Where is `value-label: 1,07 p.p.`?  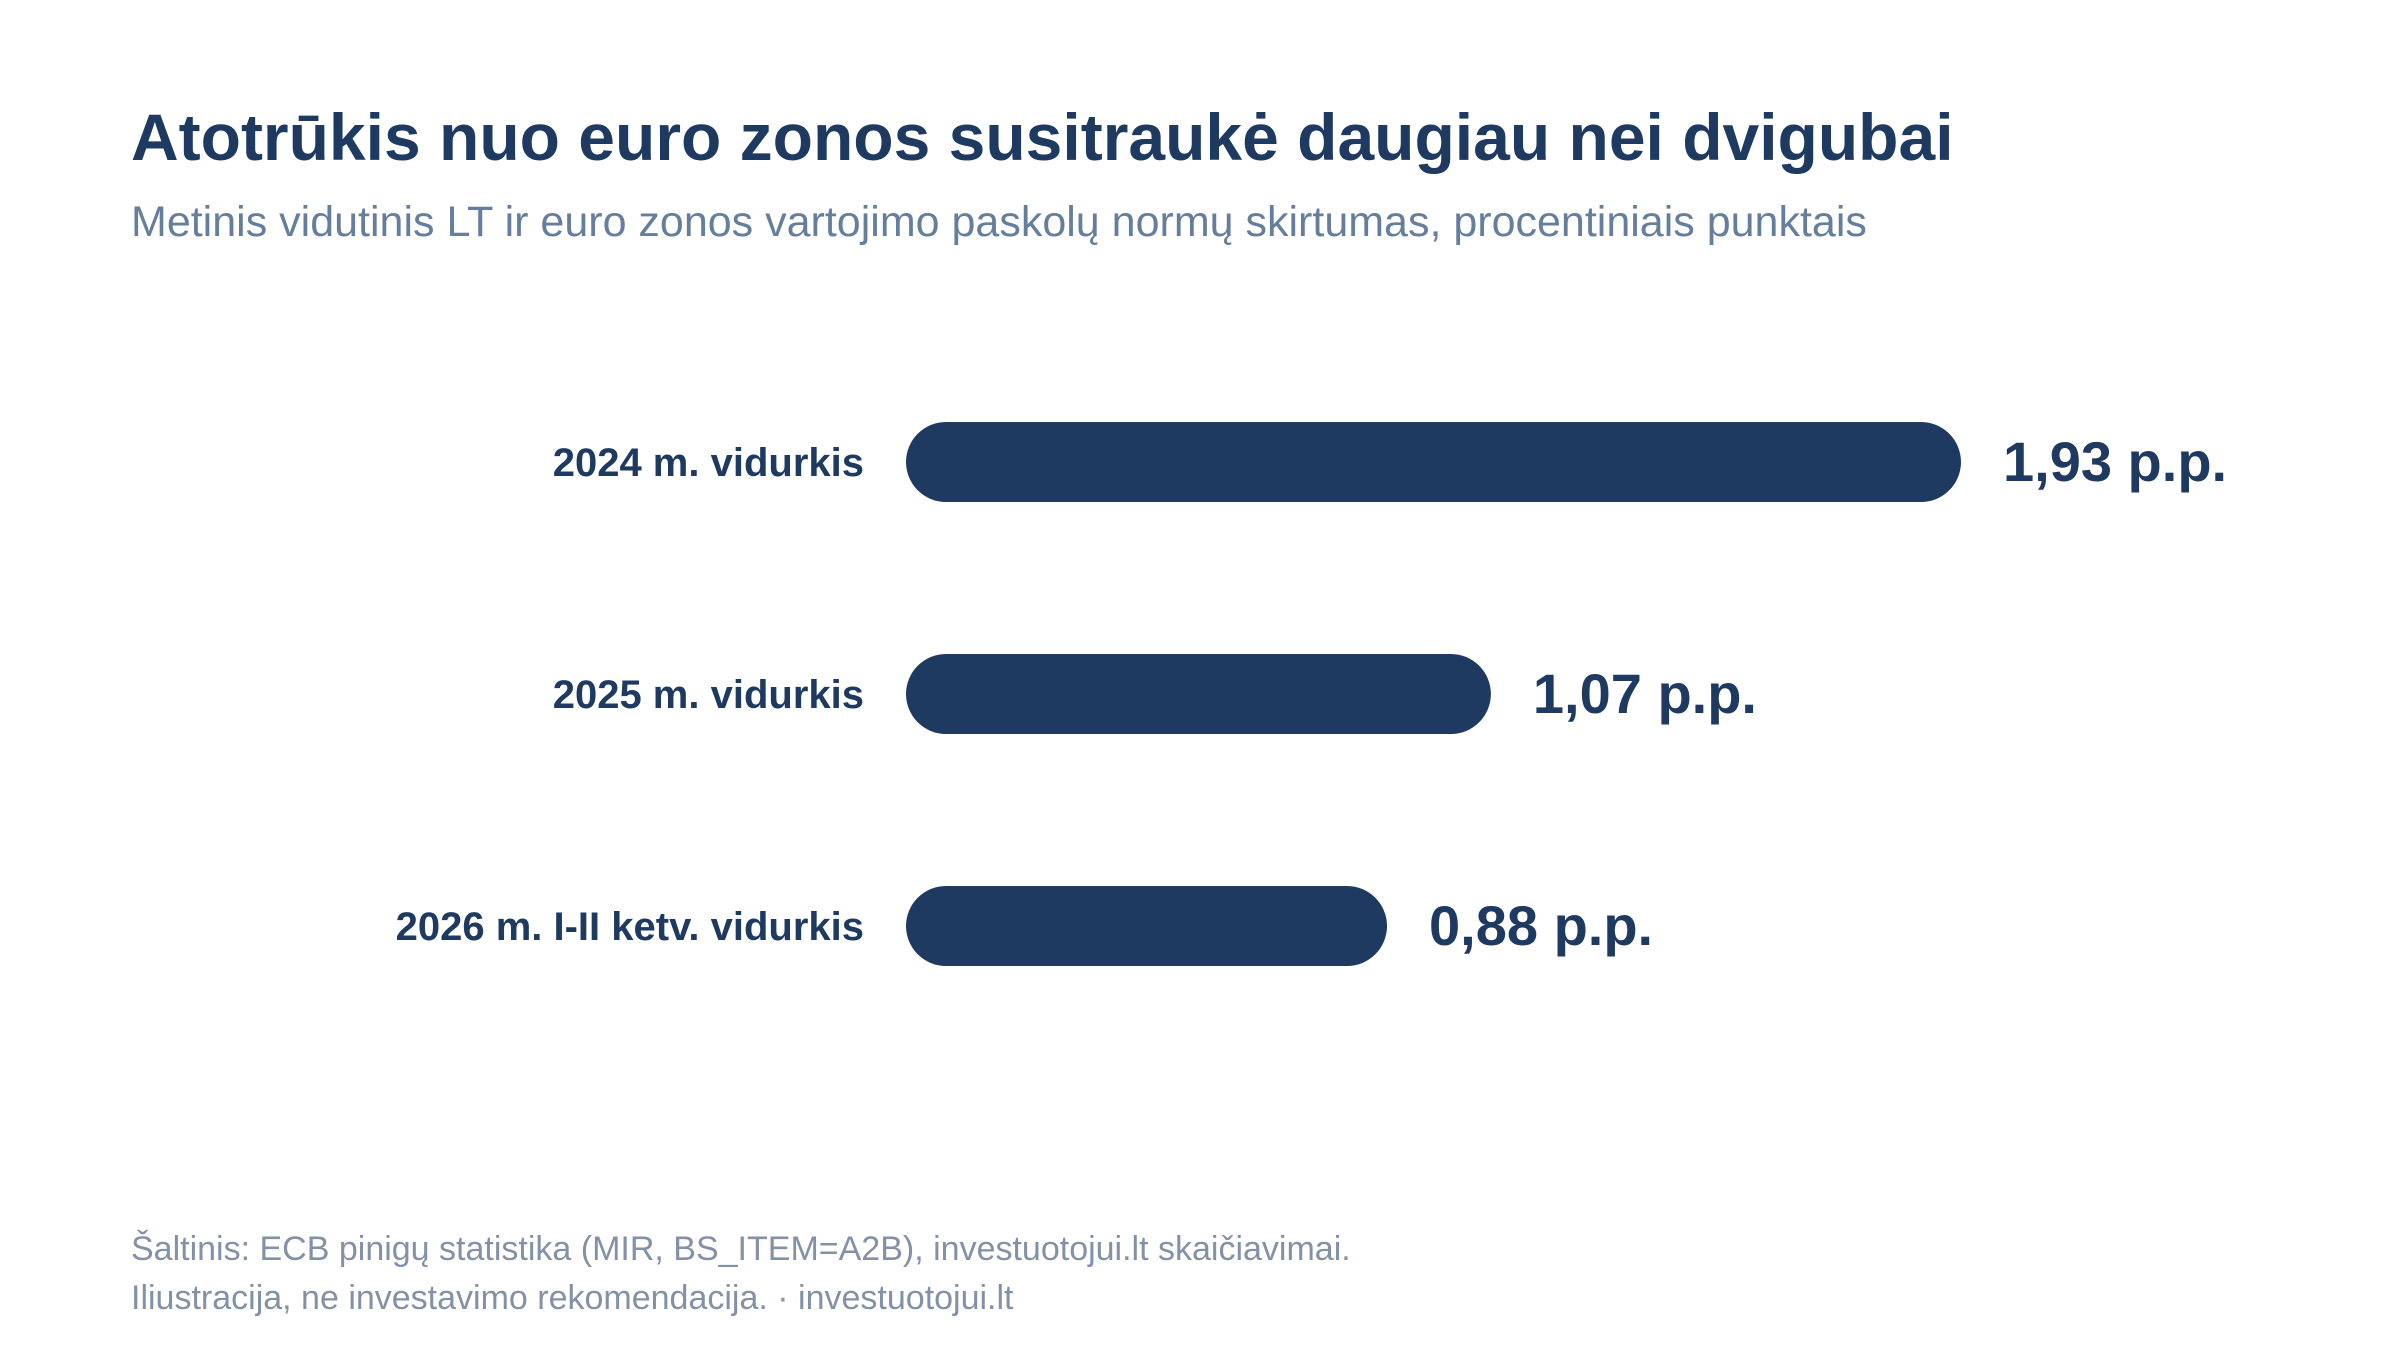 value-label: 1,07 p.p. is located at coordinates (1645, 693).